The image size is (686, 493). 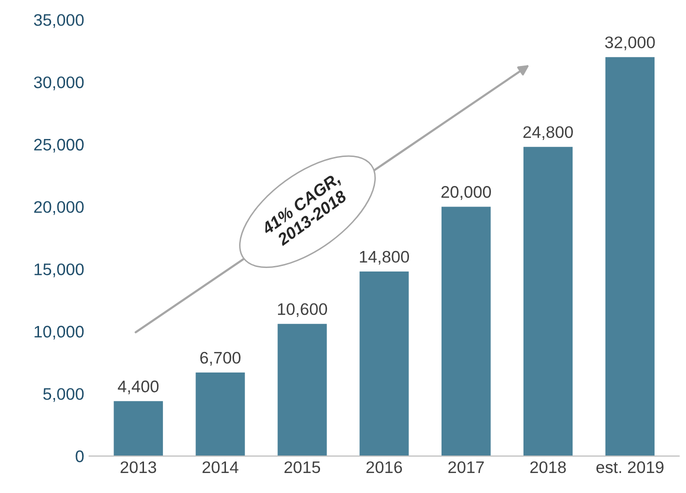 I want to click on data-label: 6,700, so click(x=220, y=359).